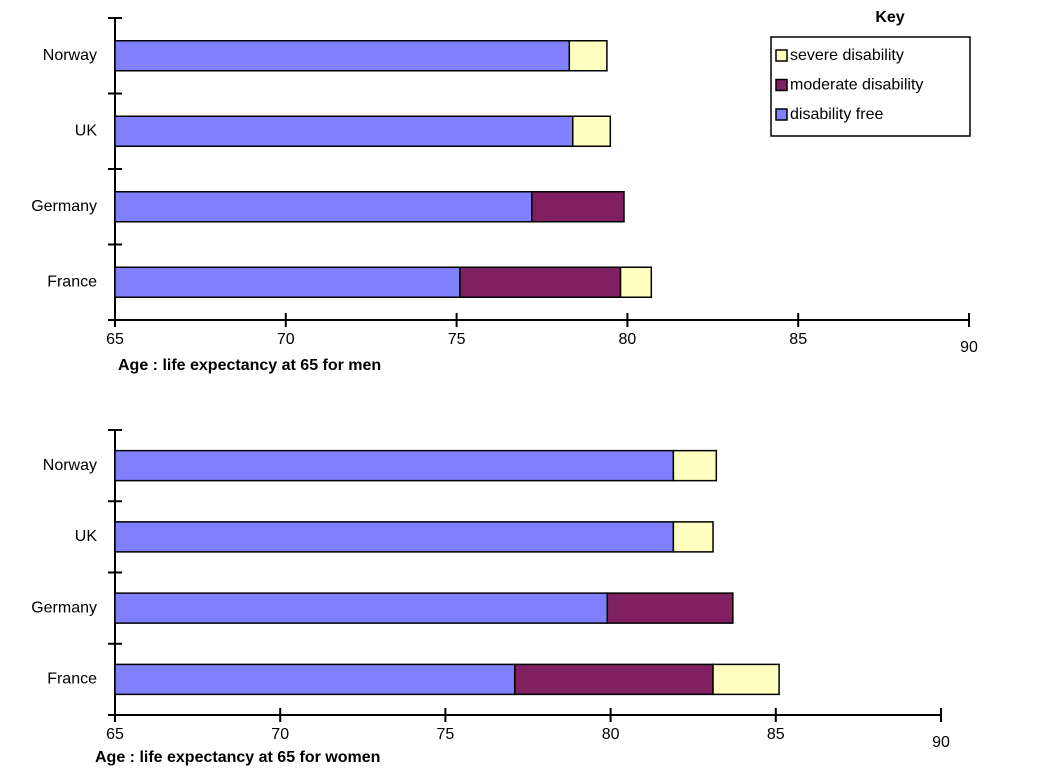 This screenshot has height=776, width=1041. I want to click on legend-label: moderate disability, so click(856, 85).